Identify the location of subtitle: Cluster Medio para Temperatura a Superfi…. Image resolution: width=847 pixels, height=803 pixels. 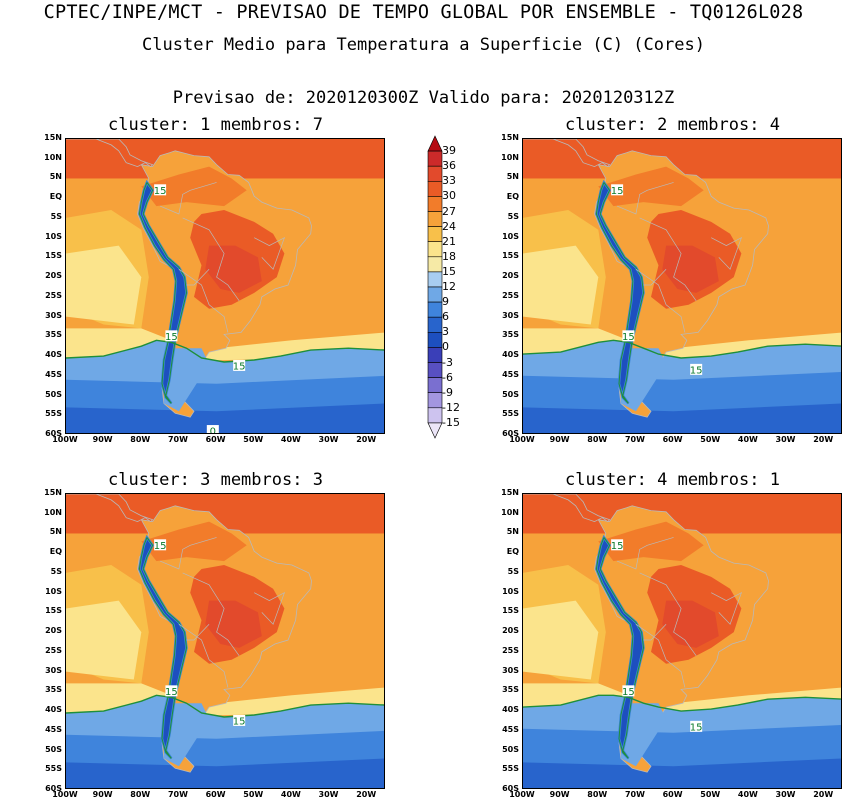
(423, 45).